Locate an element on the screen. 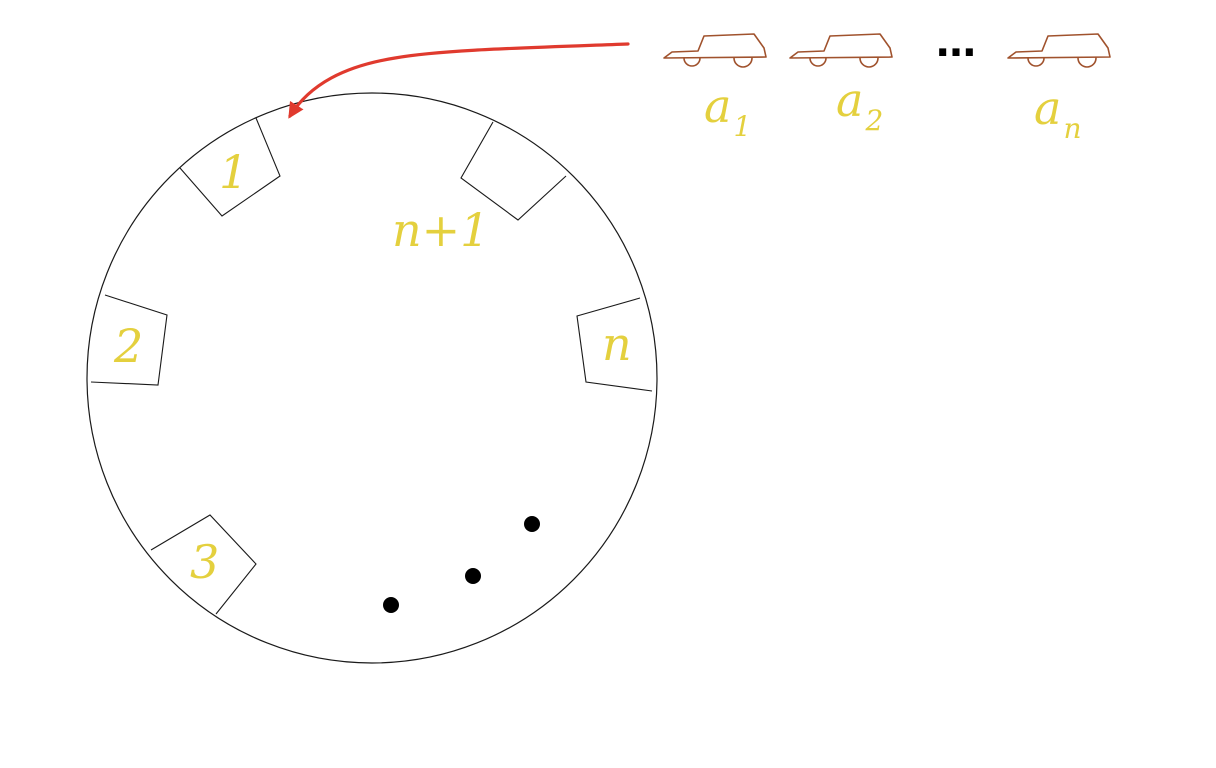  spot-n-plus-1-label: n+1 is located at coordinates (440, 230).